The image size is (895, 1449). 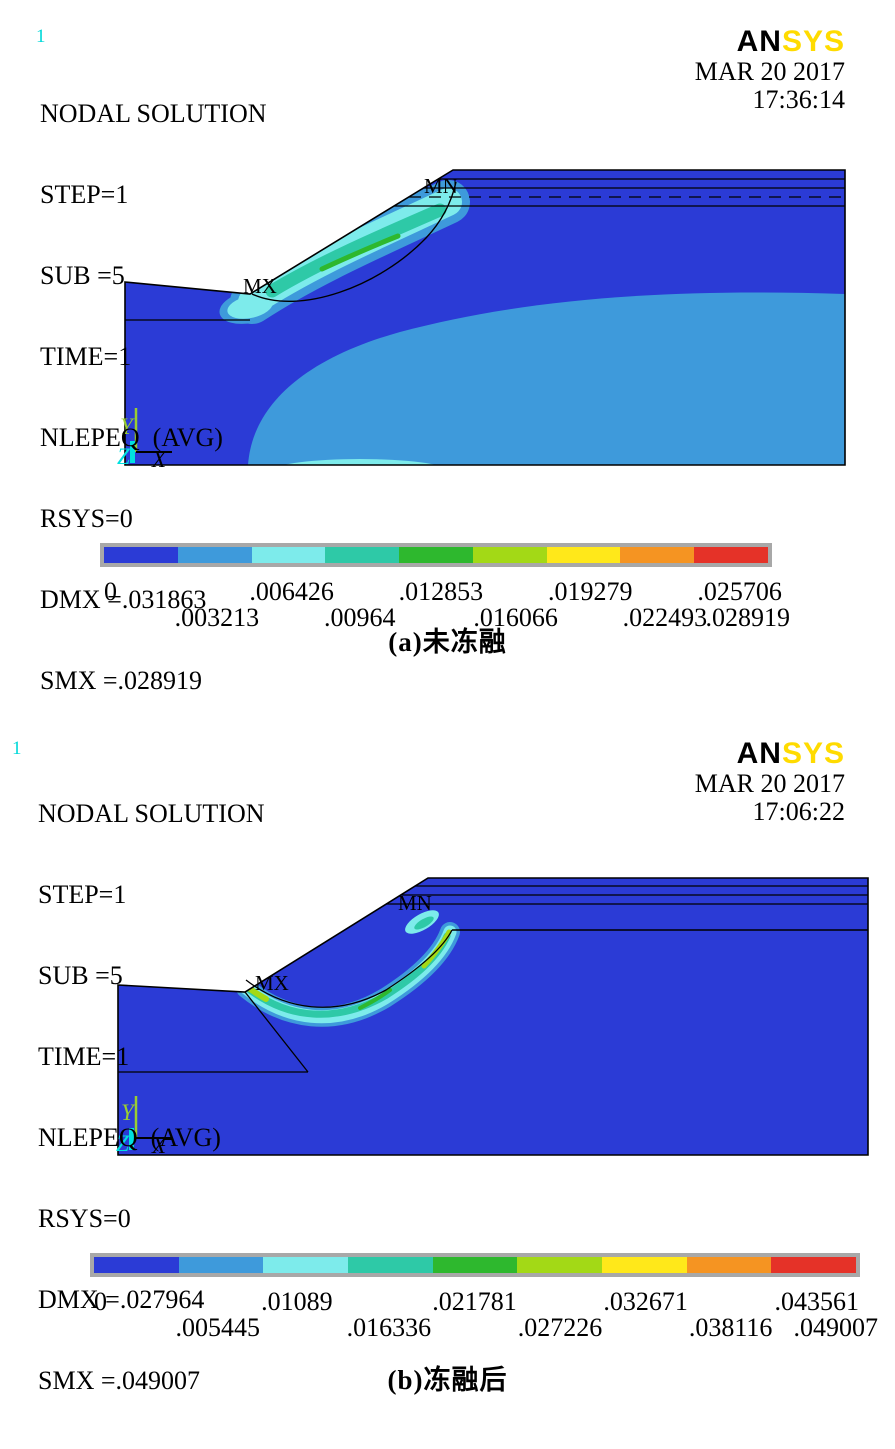 What do you see at coordinates (119, 1380) in the screenshot?
I see `info-line-smx: SMX =.049007` at bounding box center [119, 1380].